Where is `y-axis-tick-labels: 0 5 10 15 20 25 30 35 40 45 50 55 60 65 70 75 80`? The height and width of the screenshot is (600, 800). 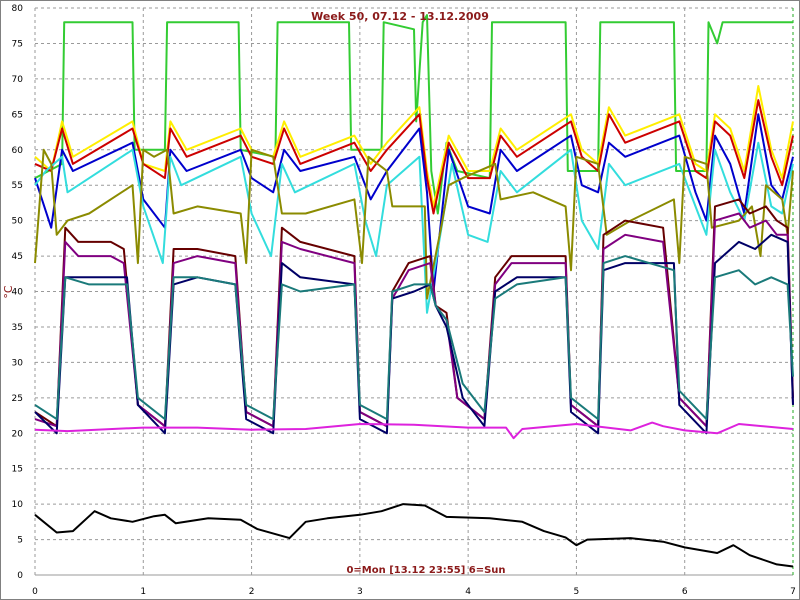
y-axis-tick-labels: 0 5 10 15 20 25 30 35 40 45 50 55 60 65 70 75 80 is located at coordinates (18, 292).